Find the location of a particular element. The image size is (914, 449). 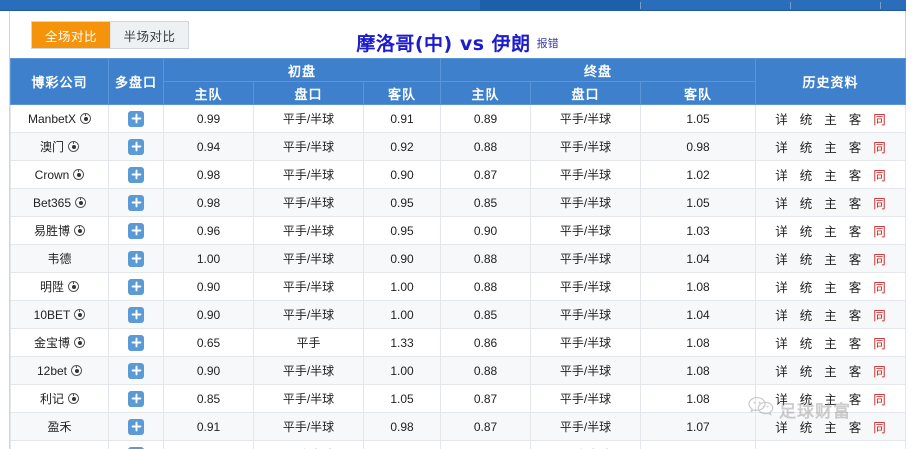

cell-company: ManbetX is located at coordinates (59, 118).